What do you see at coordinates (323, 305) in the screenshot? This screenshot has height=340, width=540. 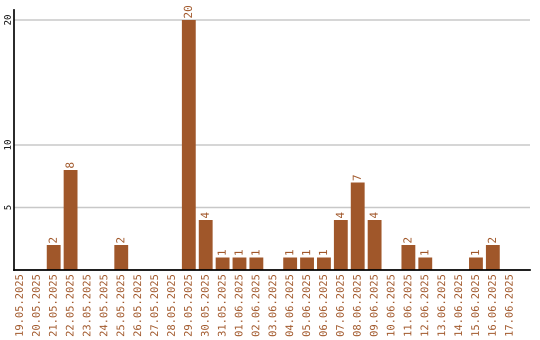 I see `x-tick-label: 06.06.2025` at bounding box center [323, 305].